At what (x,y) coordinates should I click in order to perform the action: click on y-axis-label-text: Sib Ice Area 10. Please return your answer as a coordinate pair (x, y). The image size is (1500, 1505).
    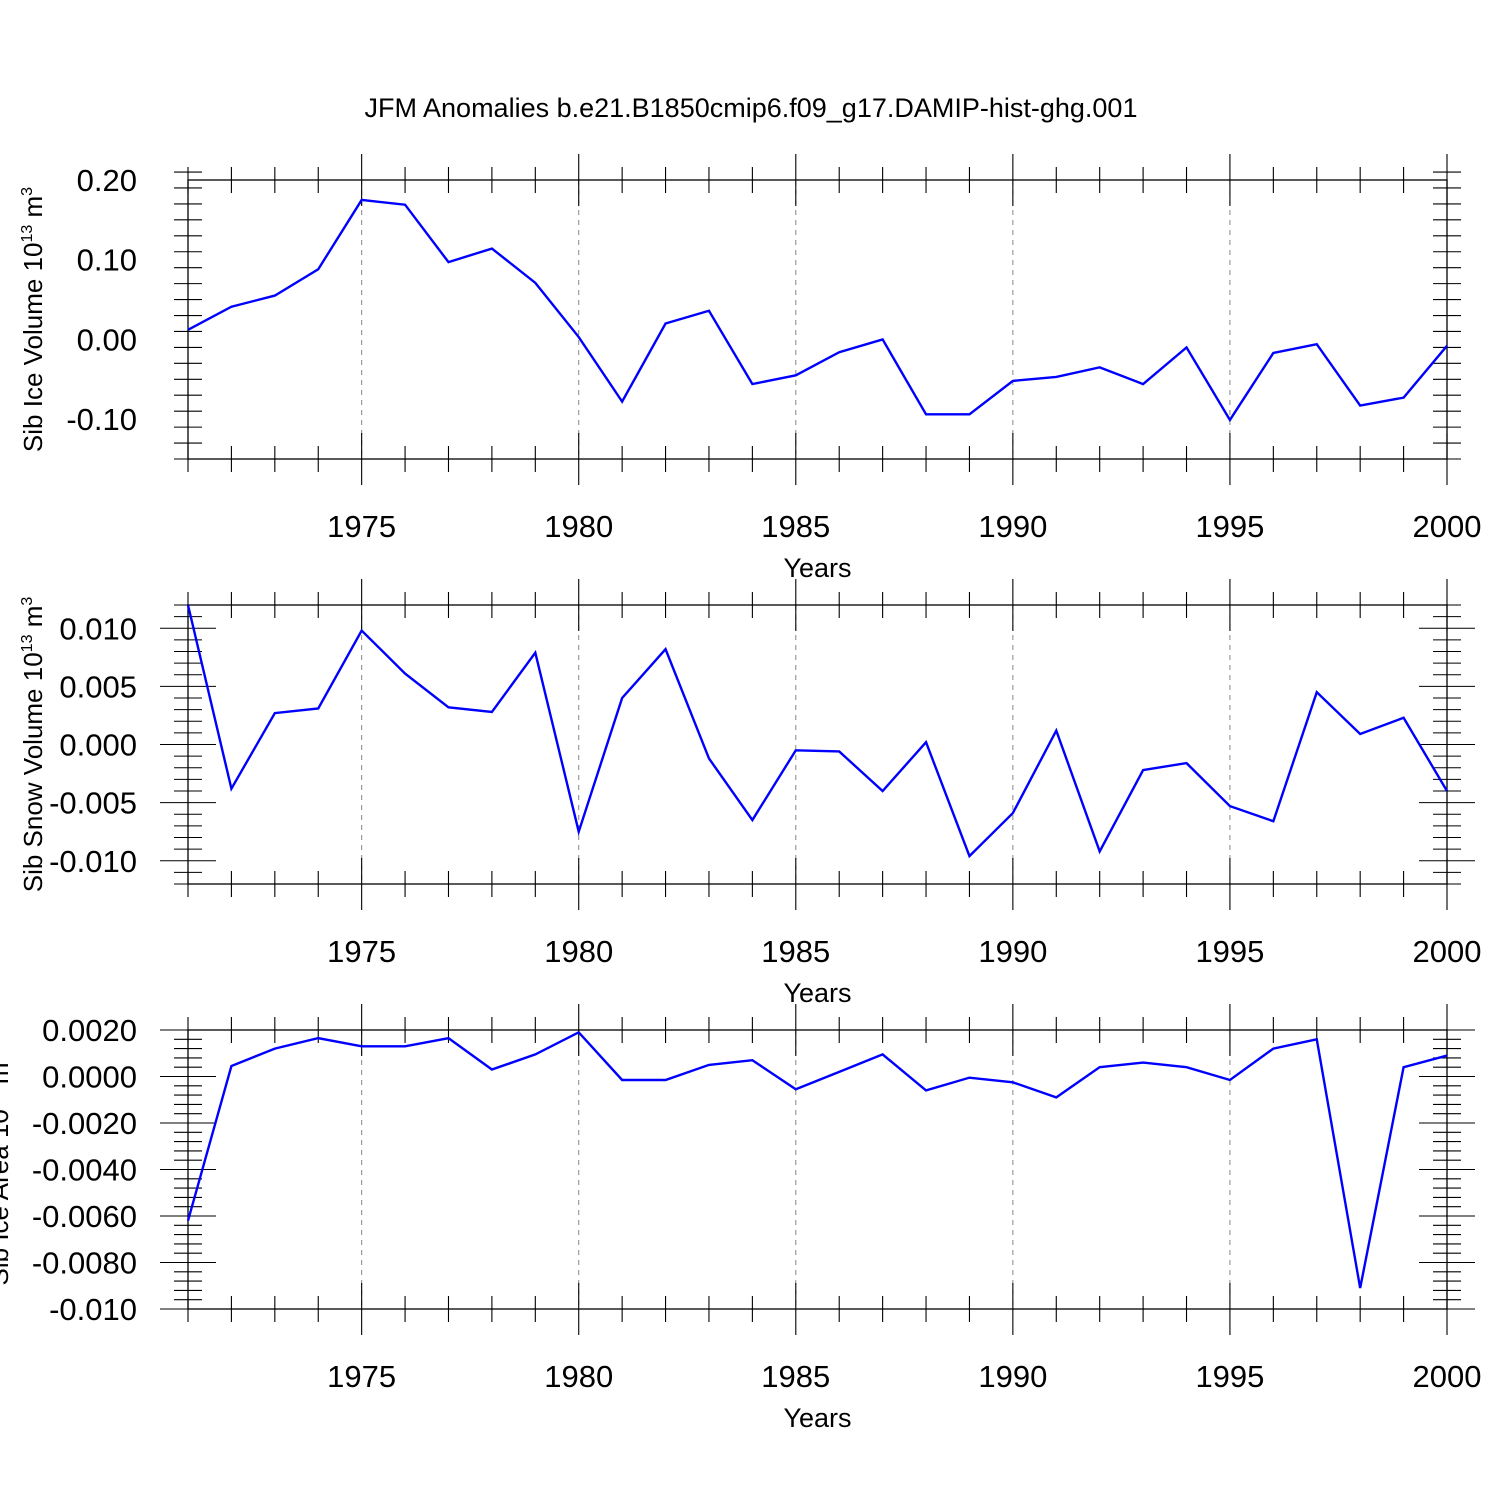
    Looking at the image, I should click on (7, 1197).